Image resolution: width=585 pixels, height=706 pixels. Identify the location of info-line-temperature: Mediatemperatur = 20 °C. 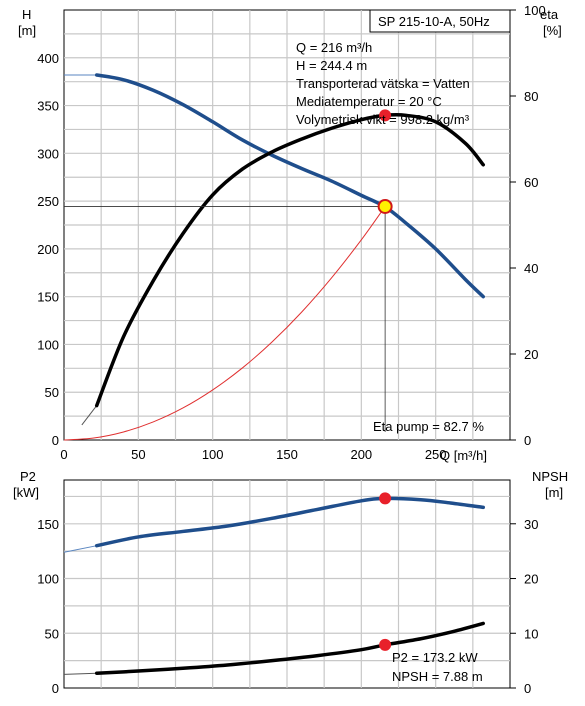
(369, 101).